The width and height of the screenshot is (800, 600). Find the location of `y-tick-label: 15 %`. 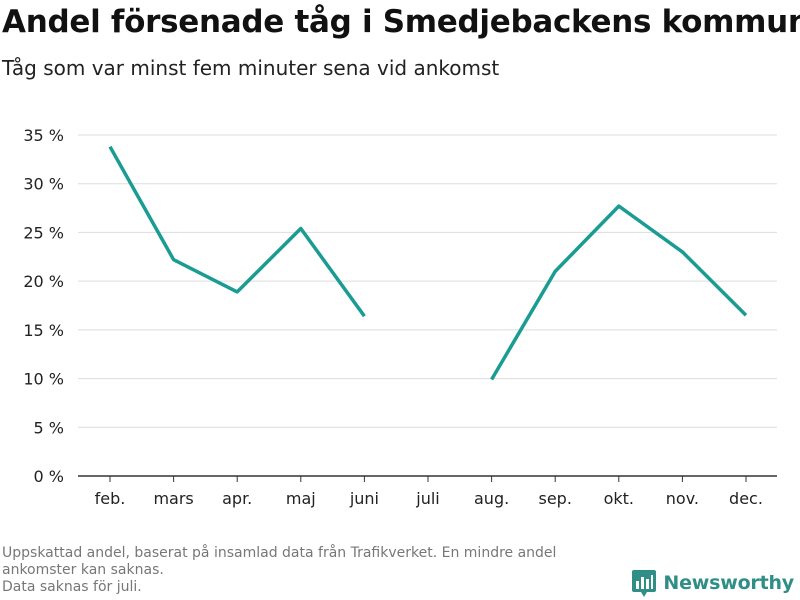

y-tick-label: 15 % is located at coordinates (43, 330).